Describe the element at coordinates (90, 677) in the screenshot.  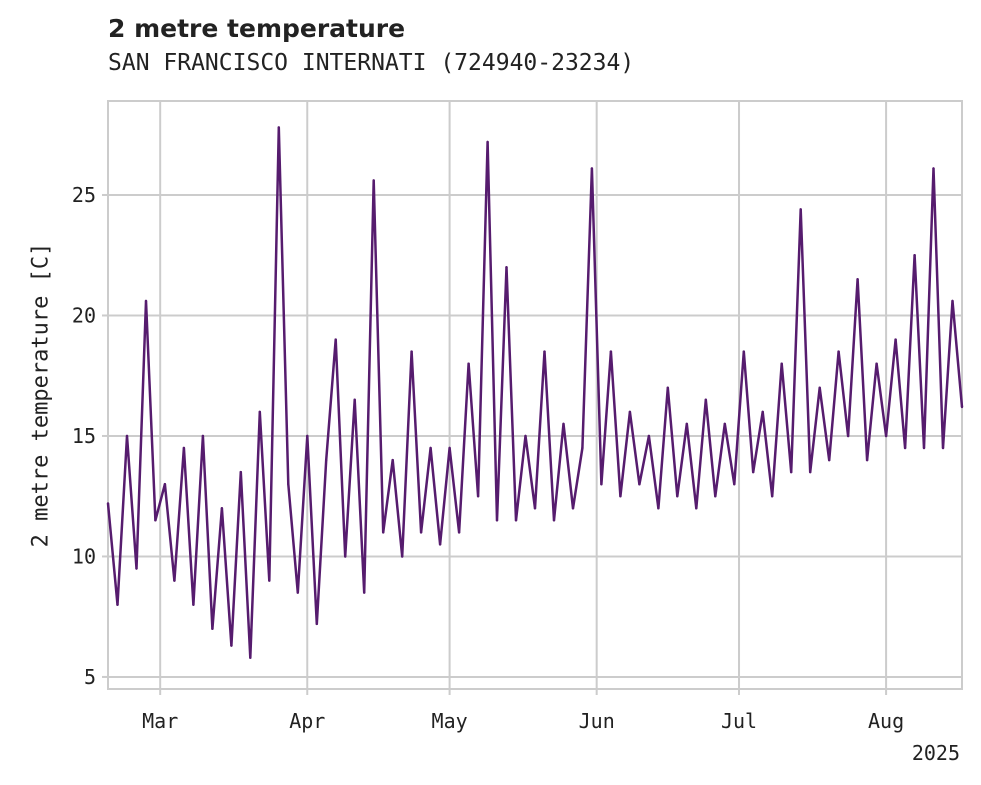
I see `y-tick-label: 5` at that location.